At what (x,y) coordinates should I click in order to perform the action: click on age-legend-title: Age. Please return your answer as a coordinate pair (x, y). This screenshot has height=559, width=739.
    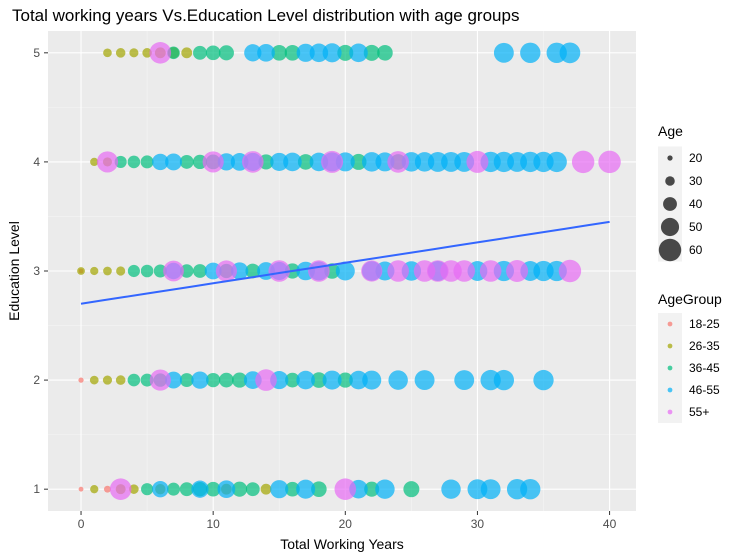
    Looking at the image, I should click on (670, 131).